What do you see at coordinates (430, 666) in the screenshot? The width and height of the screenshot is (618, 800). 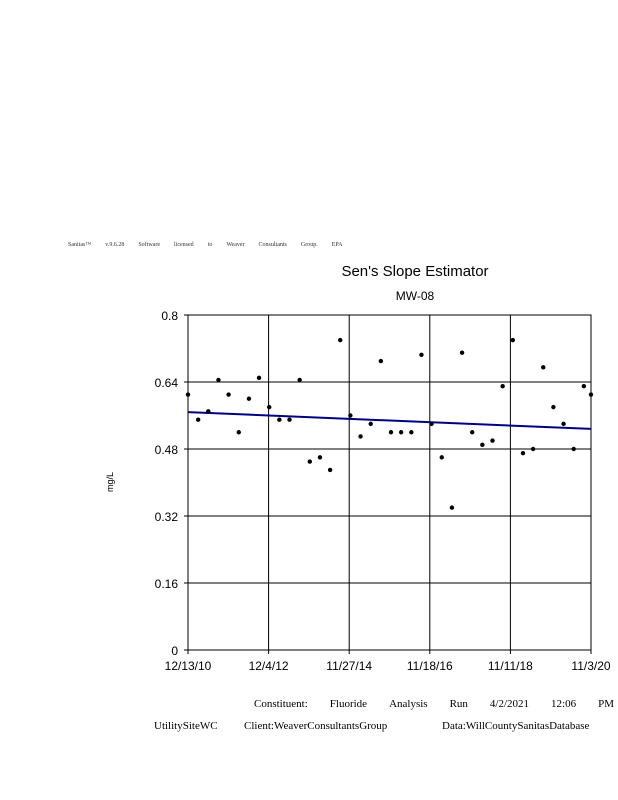 I see `x-tick-label: 11/18/16` at bounding box center [430, 666].